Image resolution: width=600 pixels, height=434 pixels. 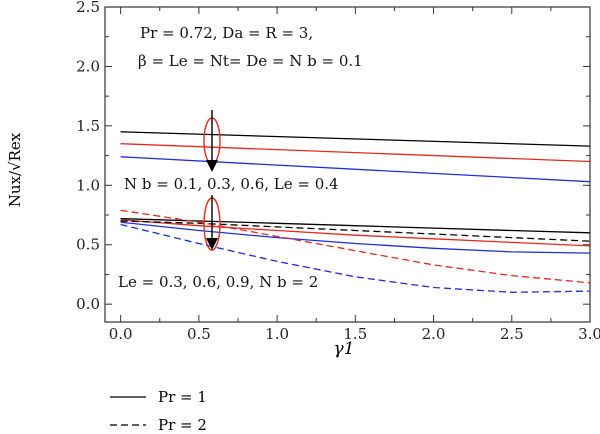 I want to click on params-annotation-line1: Pr = 0.72, Da = R = 3,, so click(x=226, y=33).